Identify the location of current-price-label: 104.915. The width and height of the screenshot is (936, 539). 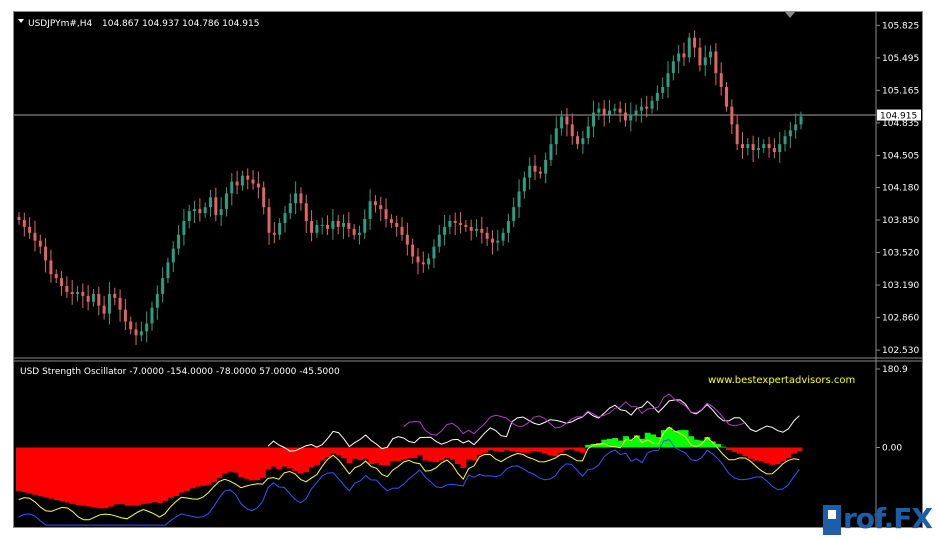
(898, 117).